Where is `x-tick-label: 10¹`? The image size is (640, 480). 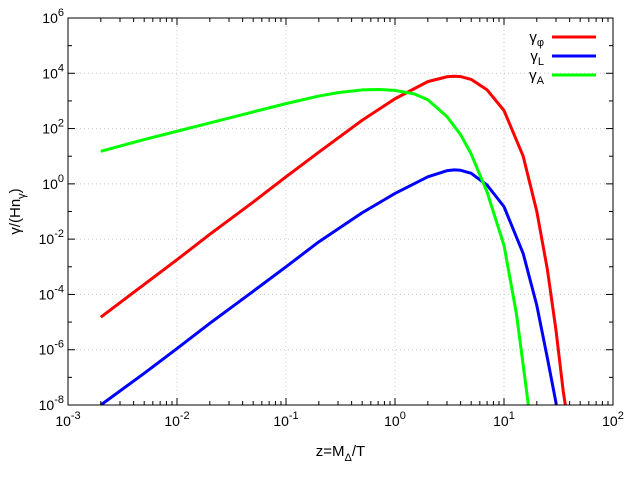
x-tick-label: 10¹ is located at coordinates (504, 419).